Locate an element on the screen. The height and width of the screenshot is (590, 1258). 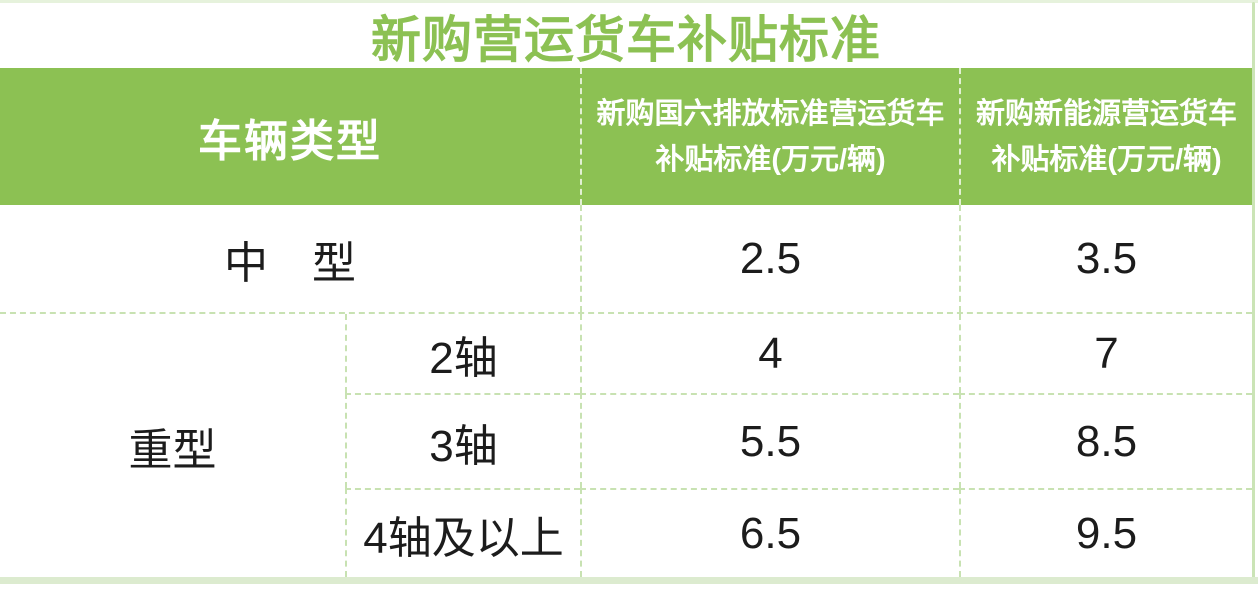
header-vehicle-type-label: 车辆类型 is located at coordinates (290, 141).